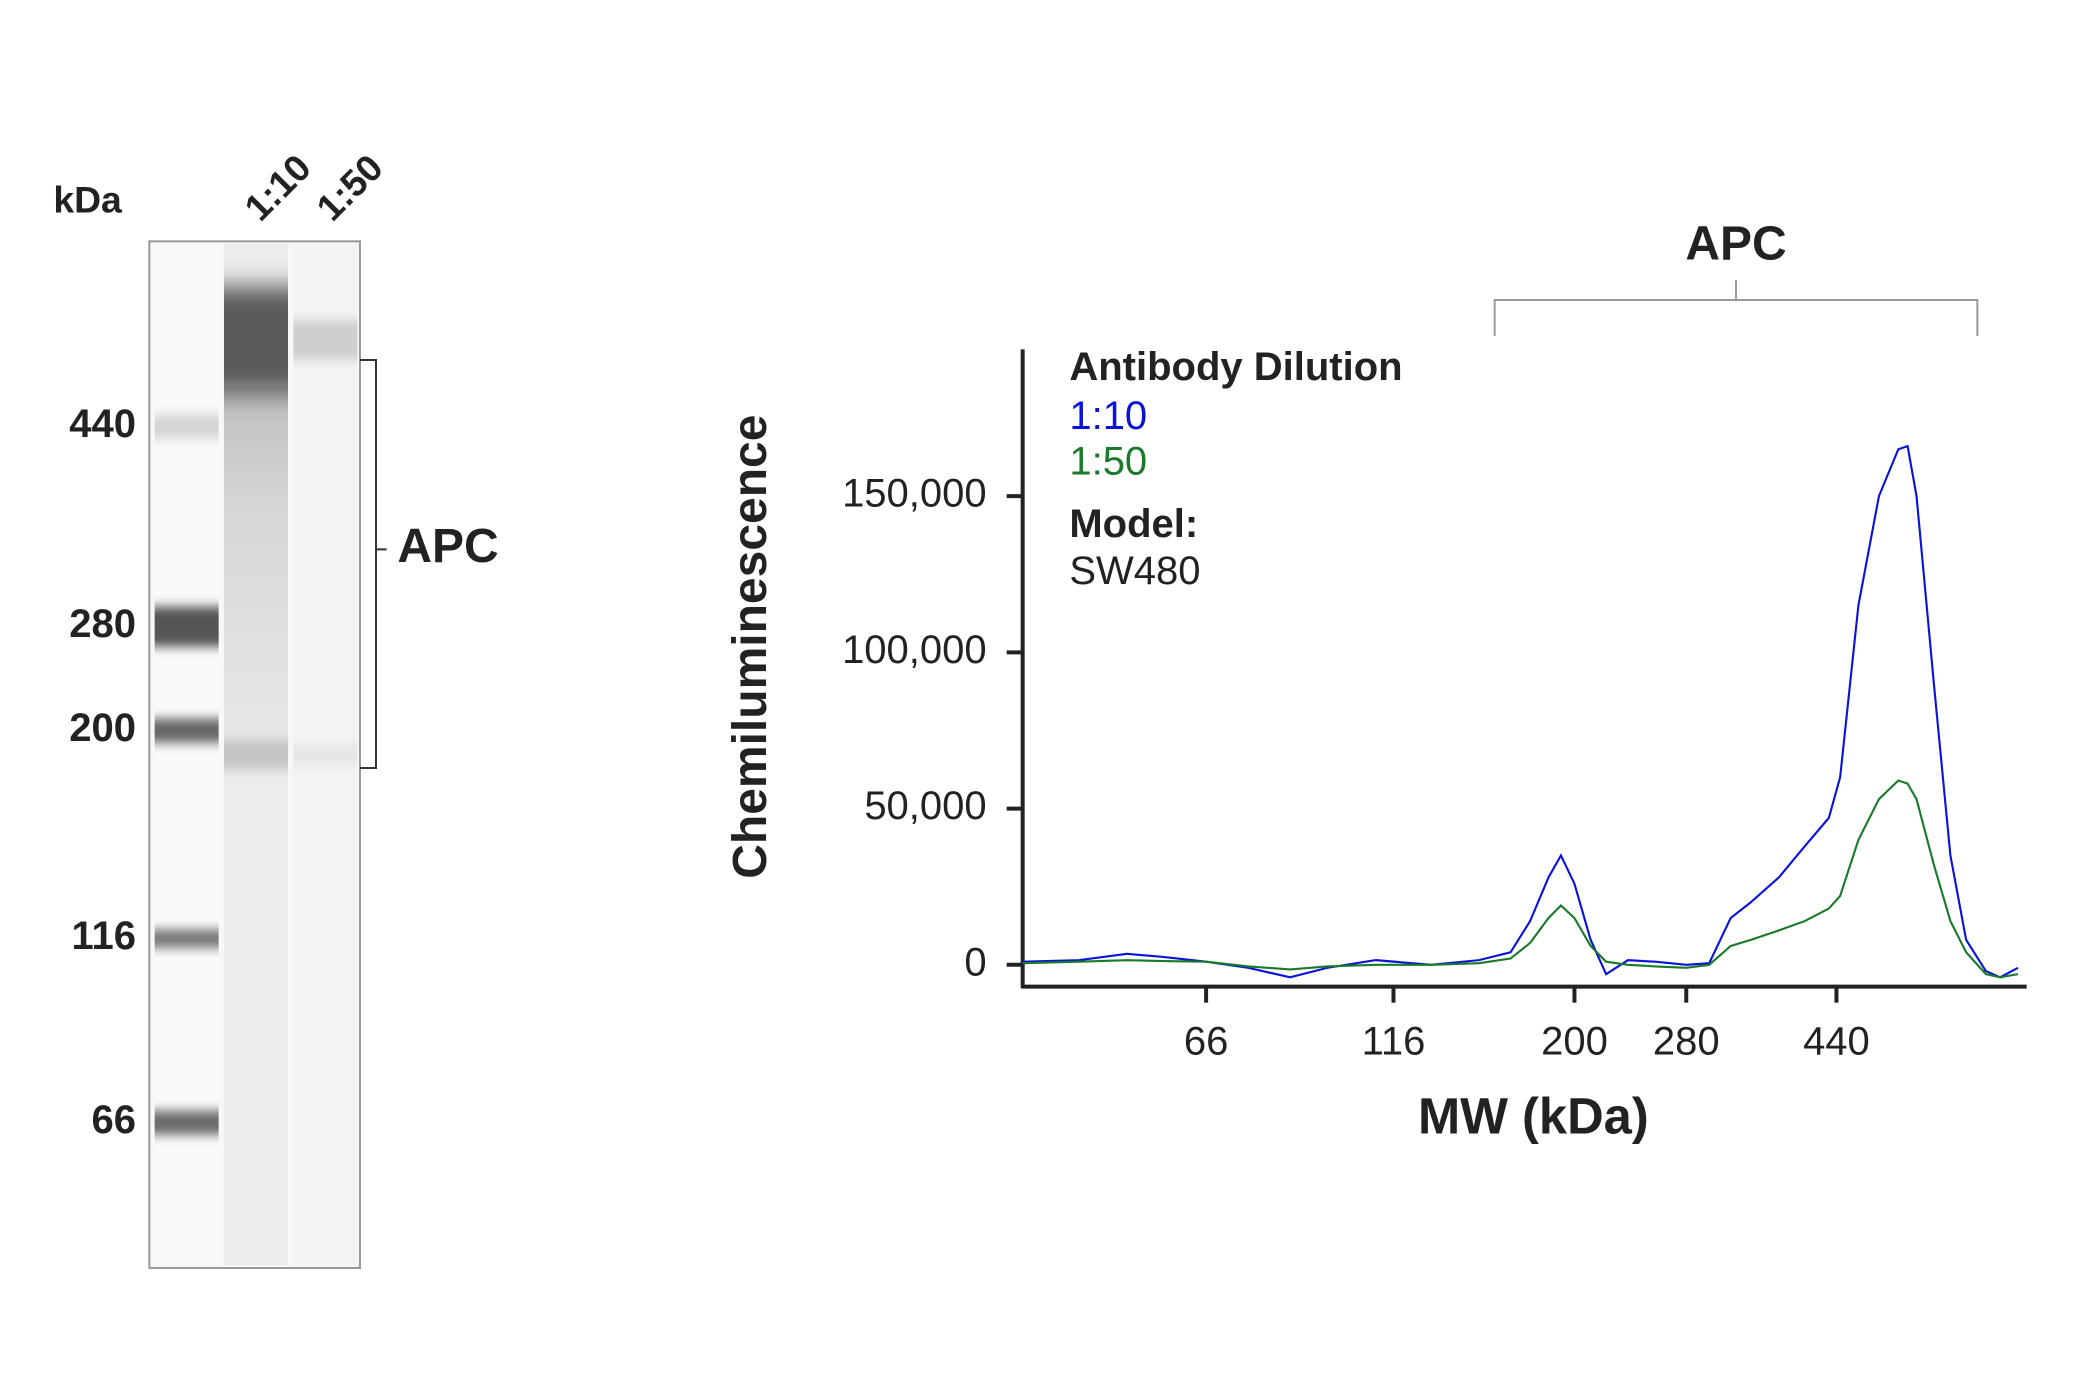 This screenshot has height=1400, width=2080. I want to click on y-tick-label: 100,000, so click(914, 650).